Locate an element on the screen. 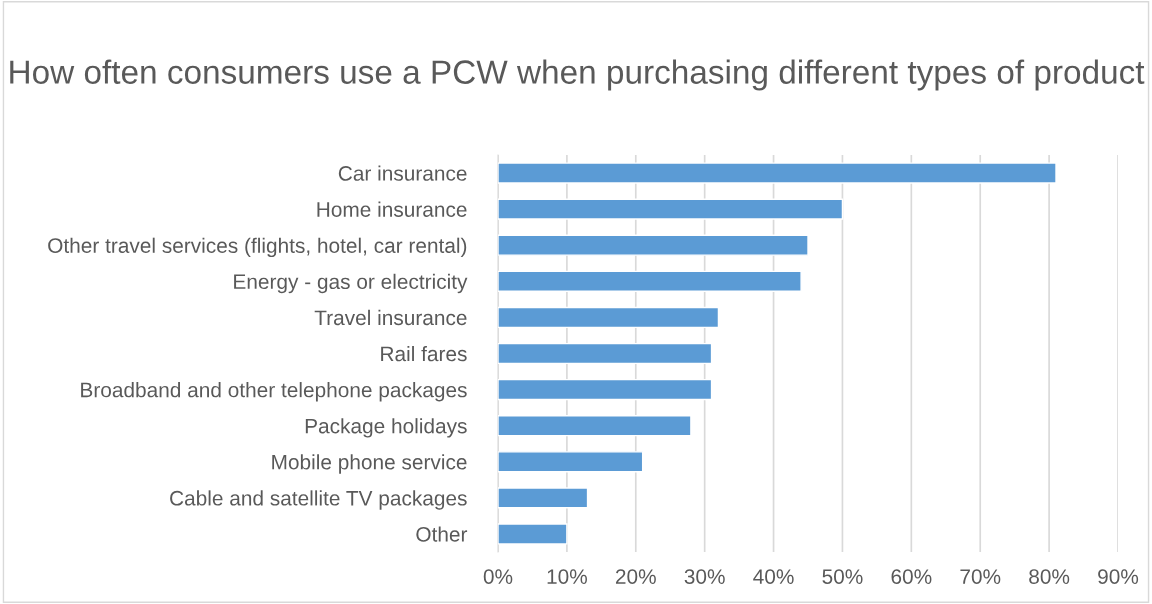  x-tick-label: 50% is located at coordinates (842, 576).